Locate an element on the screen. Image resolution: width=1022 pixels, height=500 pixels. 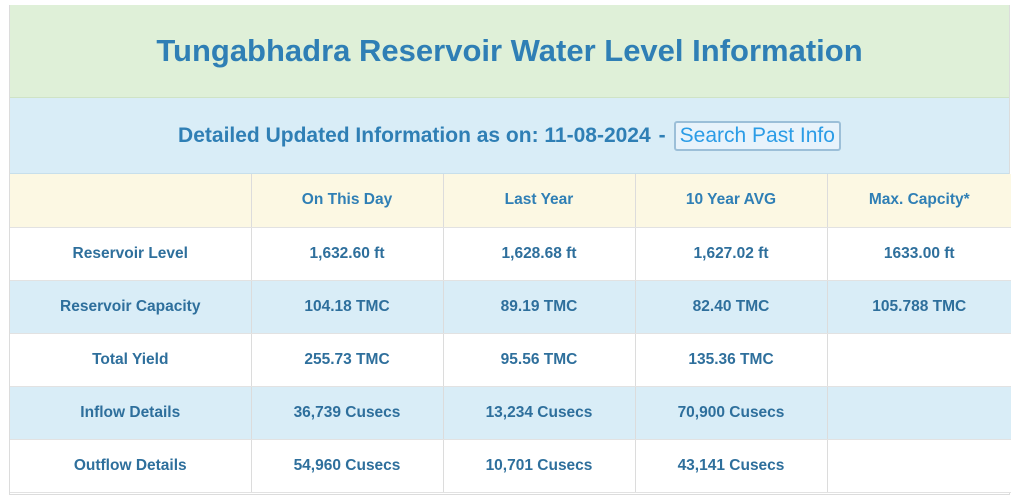
cell-10-year-avg: 82.40 TMC is located at coordinates (731, 307).